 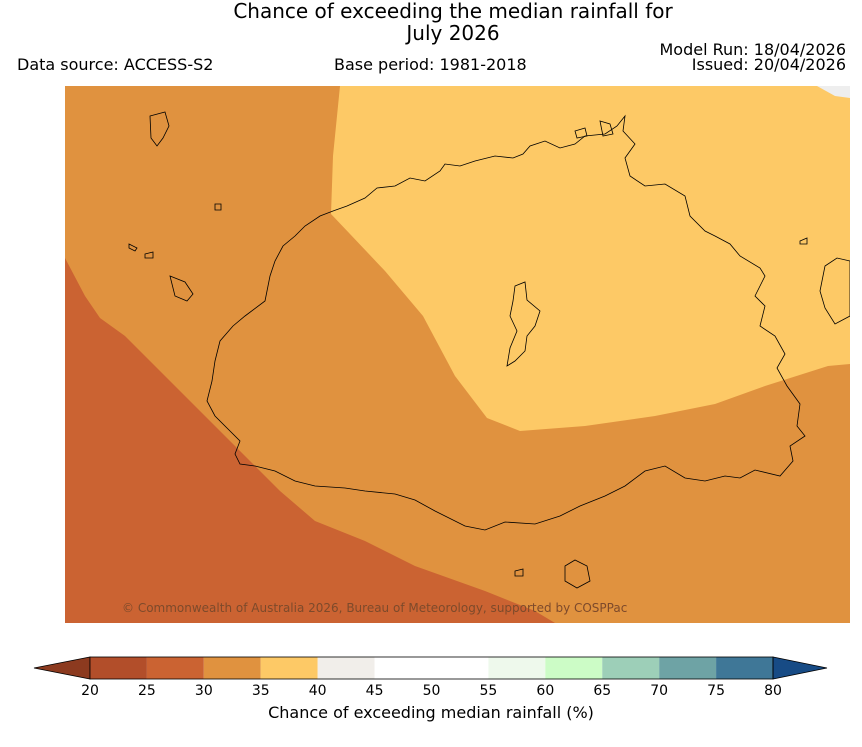 I want to click on region-no-data, so click(x=833, y=92).